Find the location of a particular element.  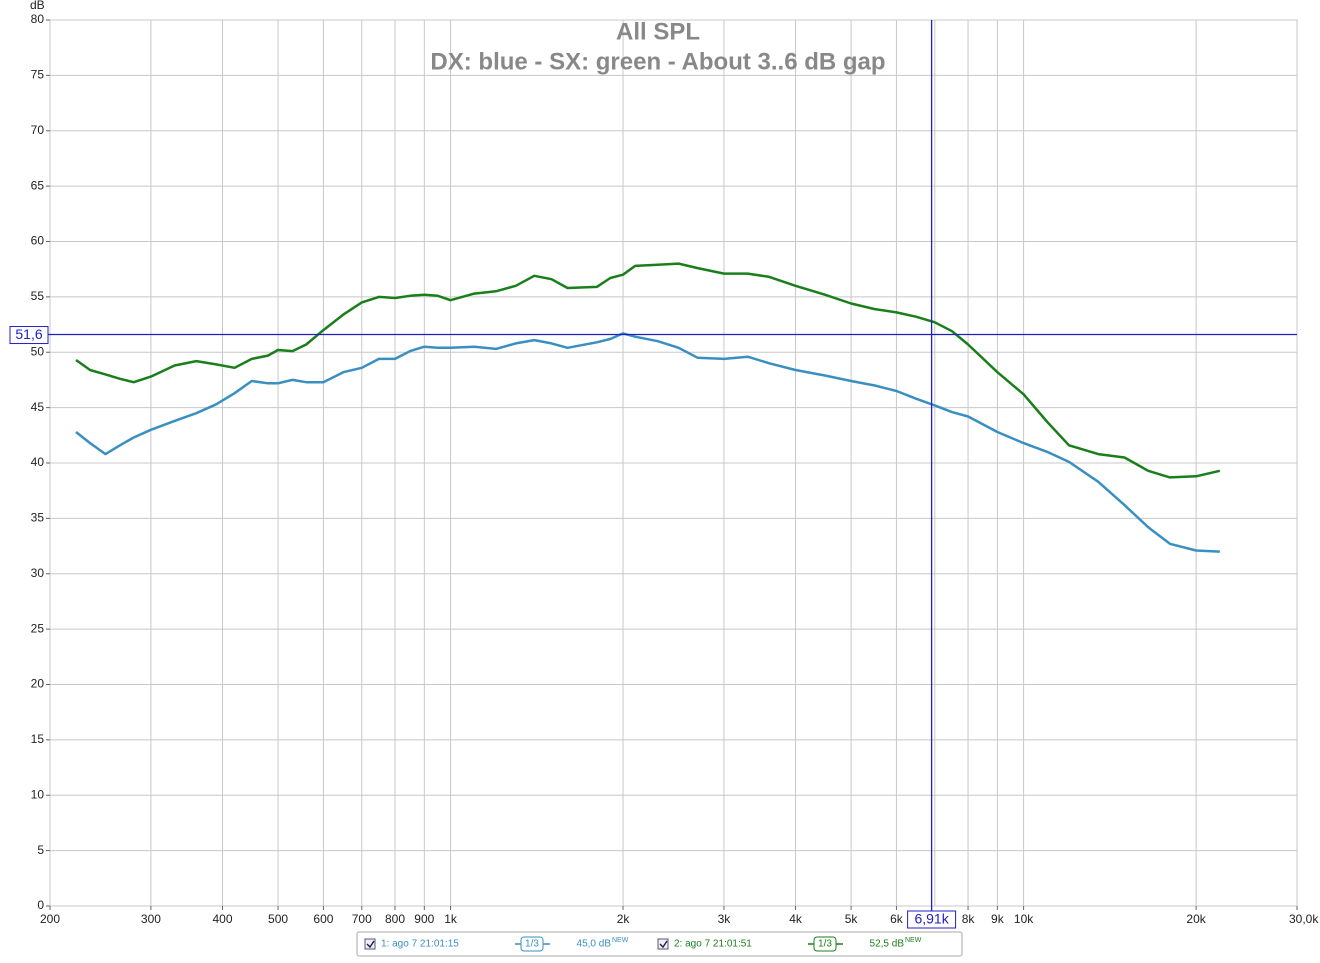

x-tick-label: 20k is located at coordinates (1196, 919).